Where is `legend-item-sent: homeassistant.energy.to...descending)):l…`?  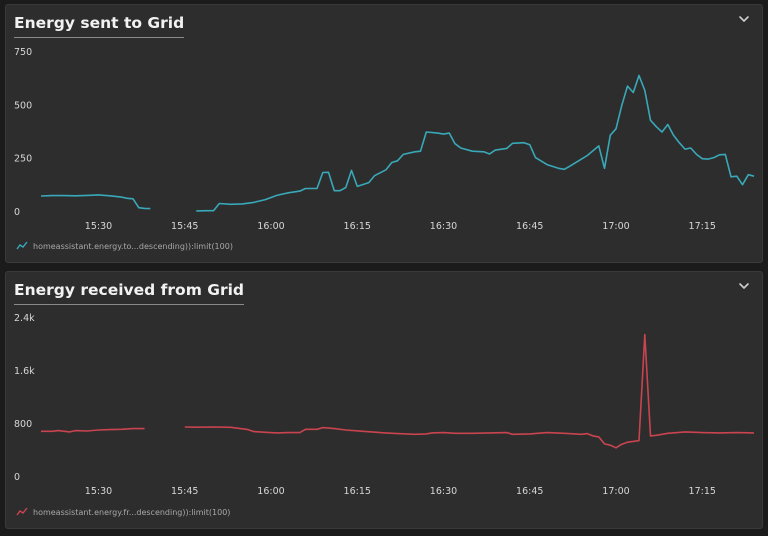 legend-item-sent: homeassistant.energy.to...descending)):l… is located at coordinates (124, 246).